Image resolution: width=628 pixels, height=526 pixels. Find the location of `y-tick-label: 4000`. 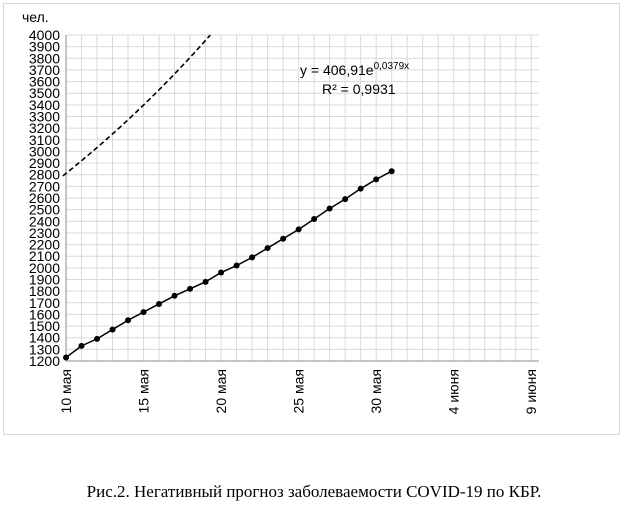

y-tick-label: 4000 is located at coordinates (44, 35).